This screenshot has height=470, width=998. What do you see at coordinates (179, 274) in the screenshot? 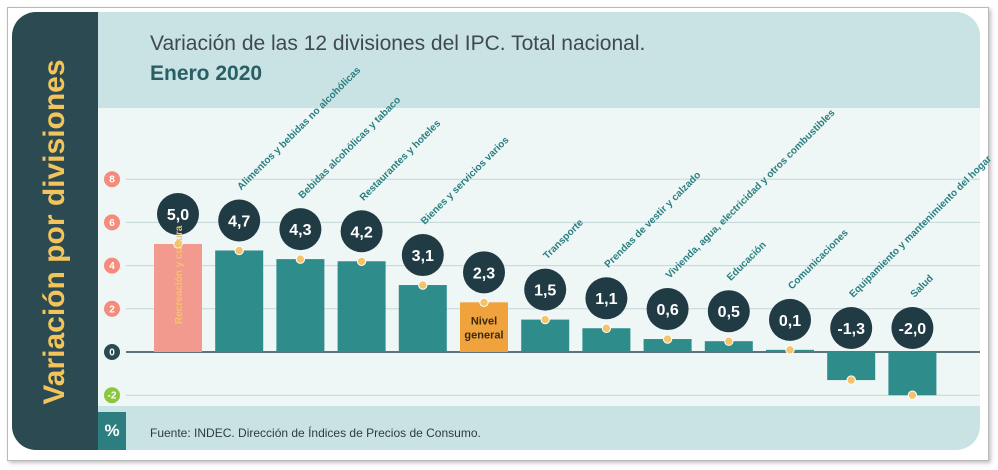
I see `inbar-label: Recreación y cultura` at bounding box center [179, 274].